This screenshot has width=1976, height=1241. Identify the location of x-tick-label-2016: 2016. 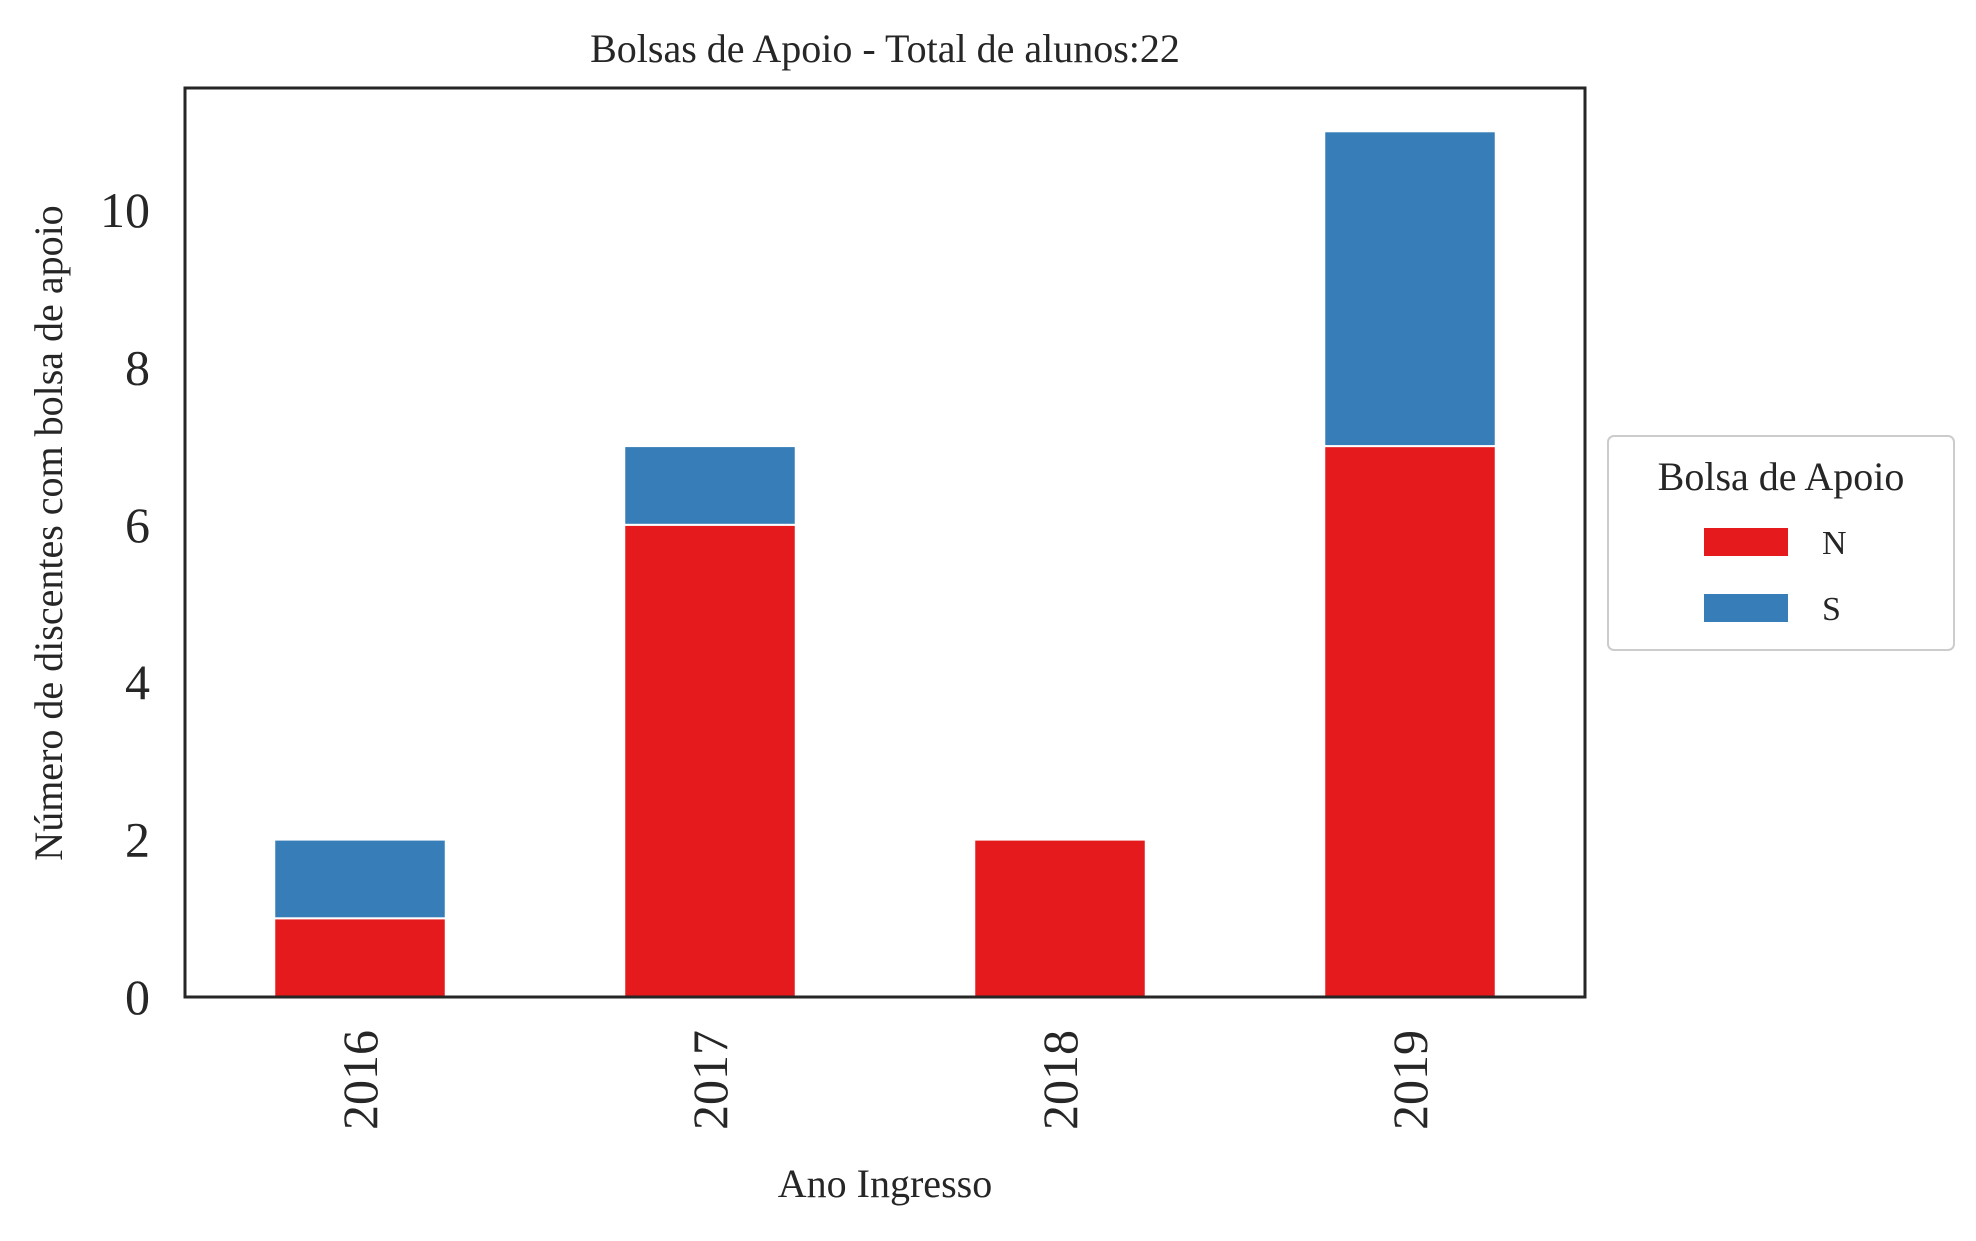
(360, 1080).